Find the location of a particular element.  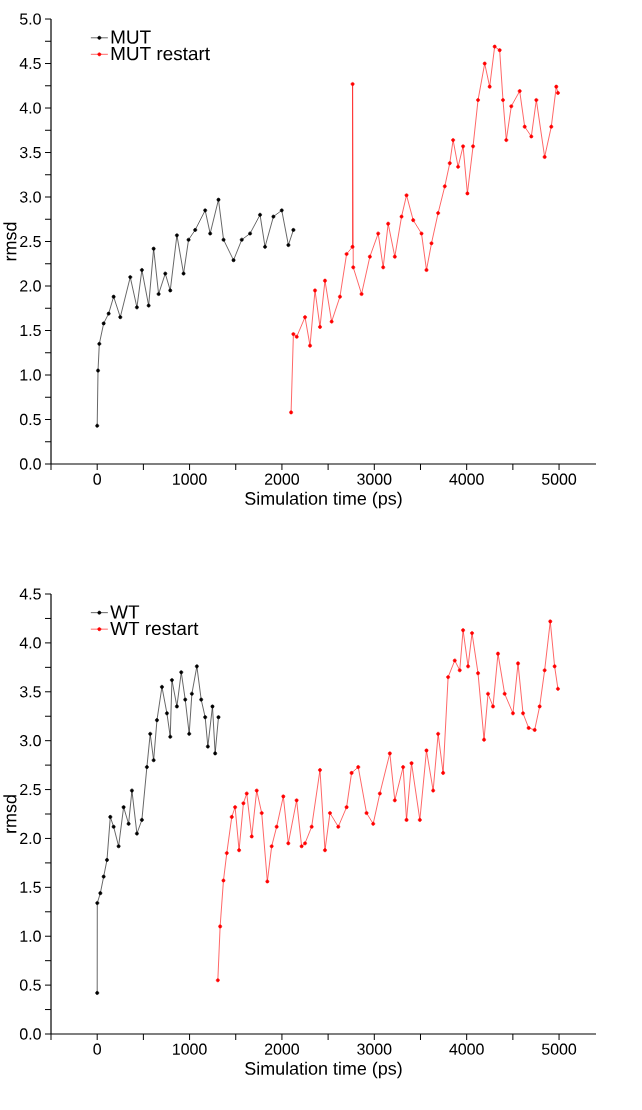

y-tick-label: 1.5 is located at coordinates (30, 887).